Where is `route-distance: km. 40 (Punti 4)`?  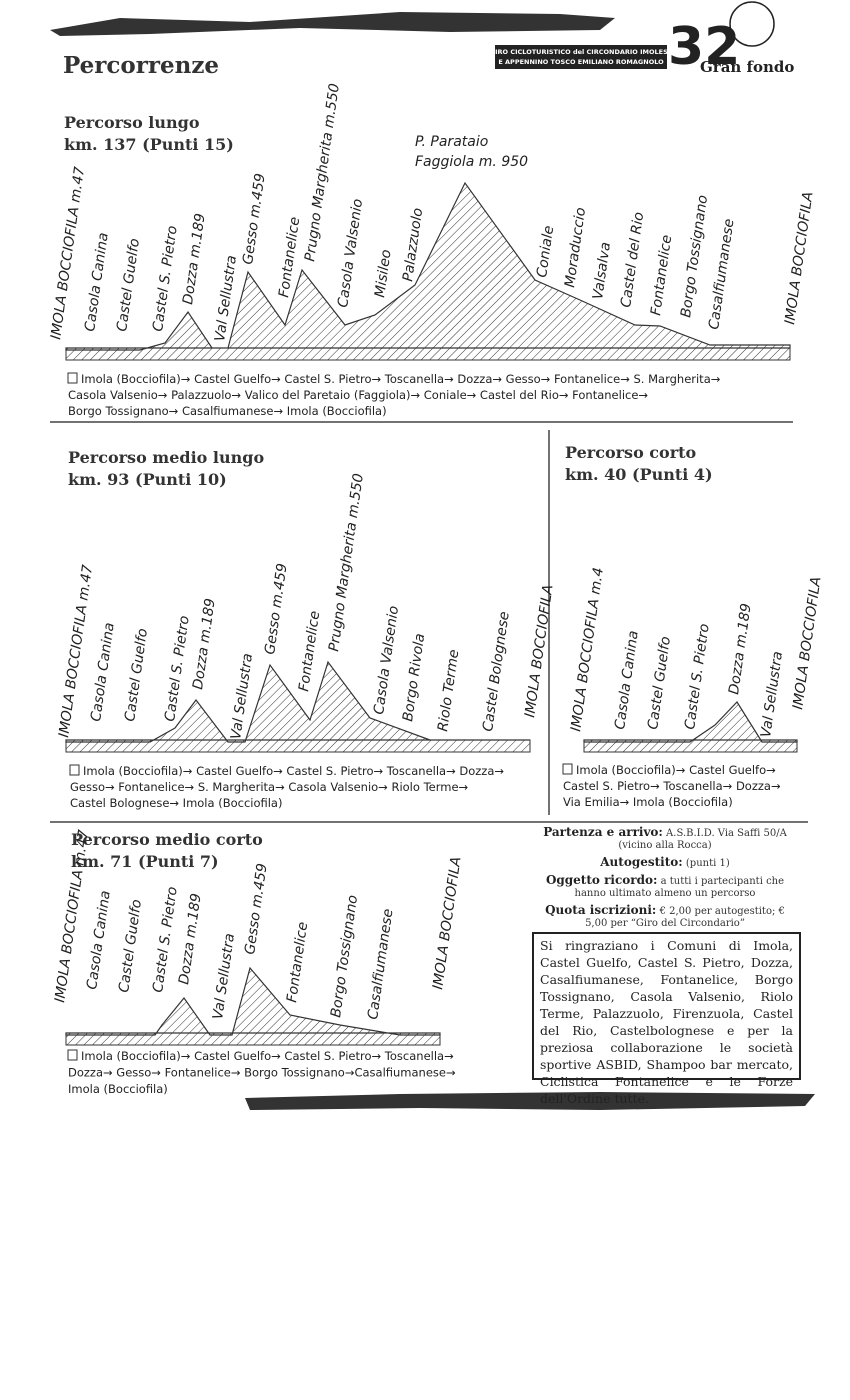
route-distance: km. 40 (Punti 4) is located at coordinates (639, 474).